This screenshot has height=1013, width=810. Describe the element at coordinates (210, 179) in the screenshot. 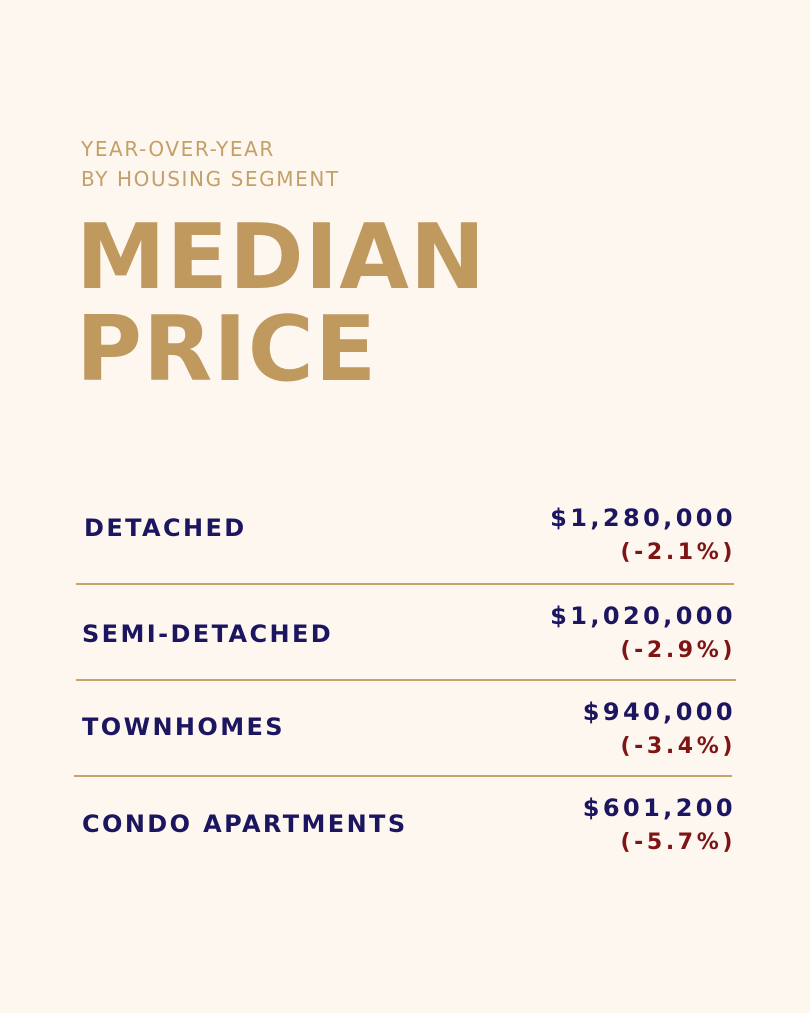

I see `subtitle-line-2: BY HOUSING SEGMENT` at that location.